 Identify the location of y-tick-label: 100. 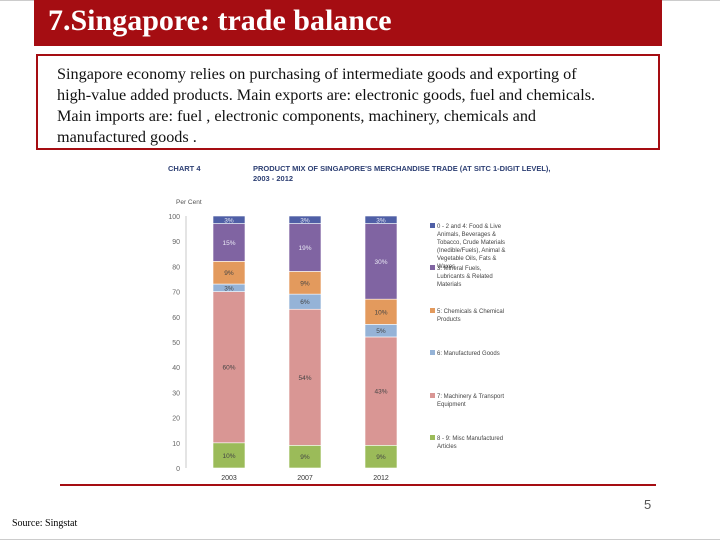
(174, 217).